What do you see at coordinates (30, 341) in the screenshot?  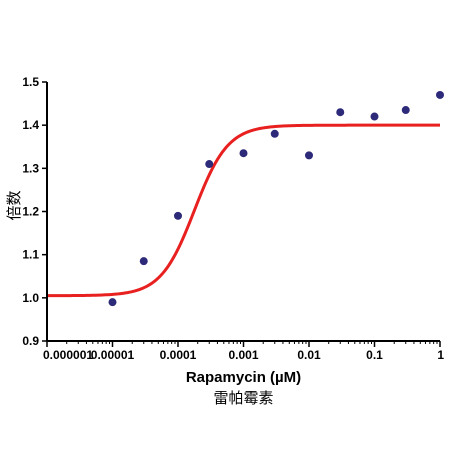 I see `y-tick-label: 0.9` at bounding box center [30, 341].